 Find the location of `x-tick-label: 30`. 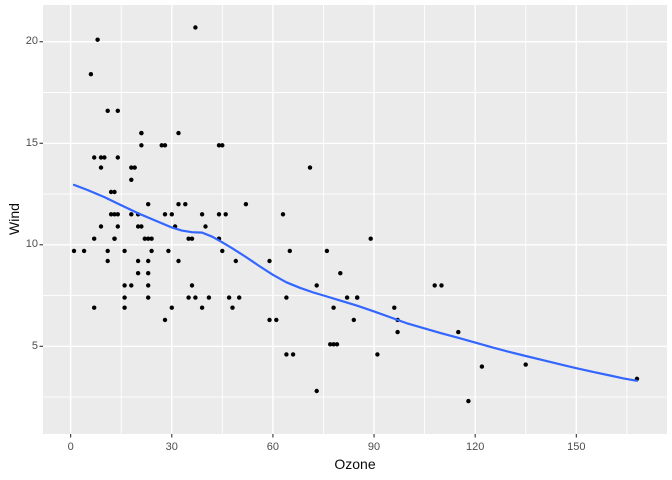

x-tick-label: 30 is located at coordinates (171, 447).